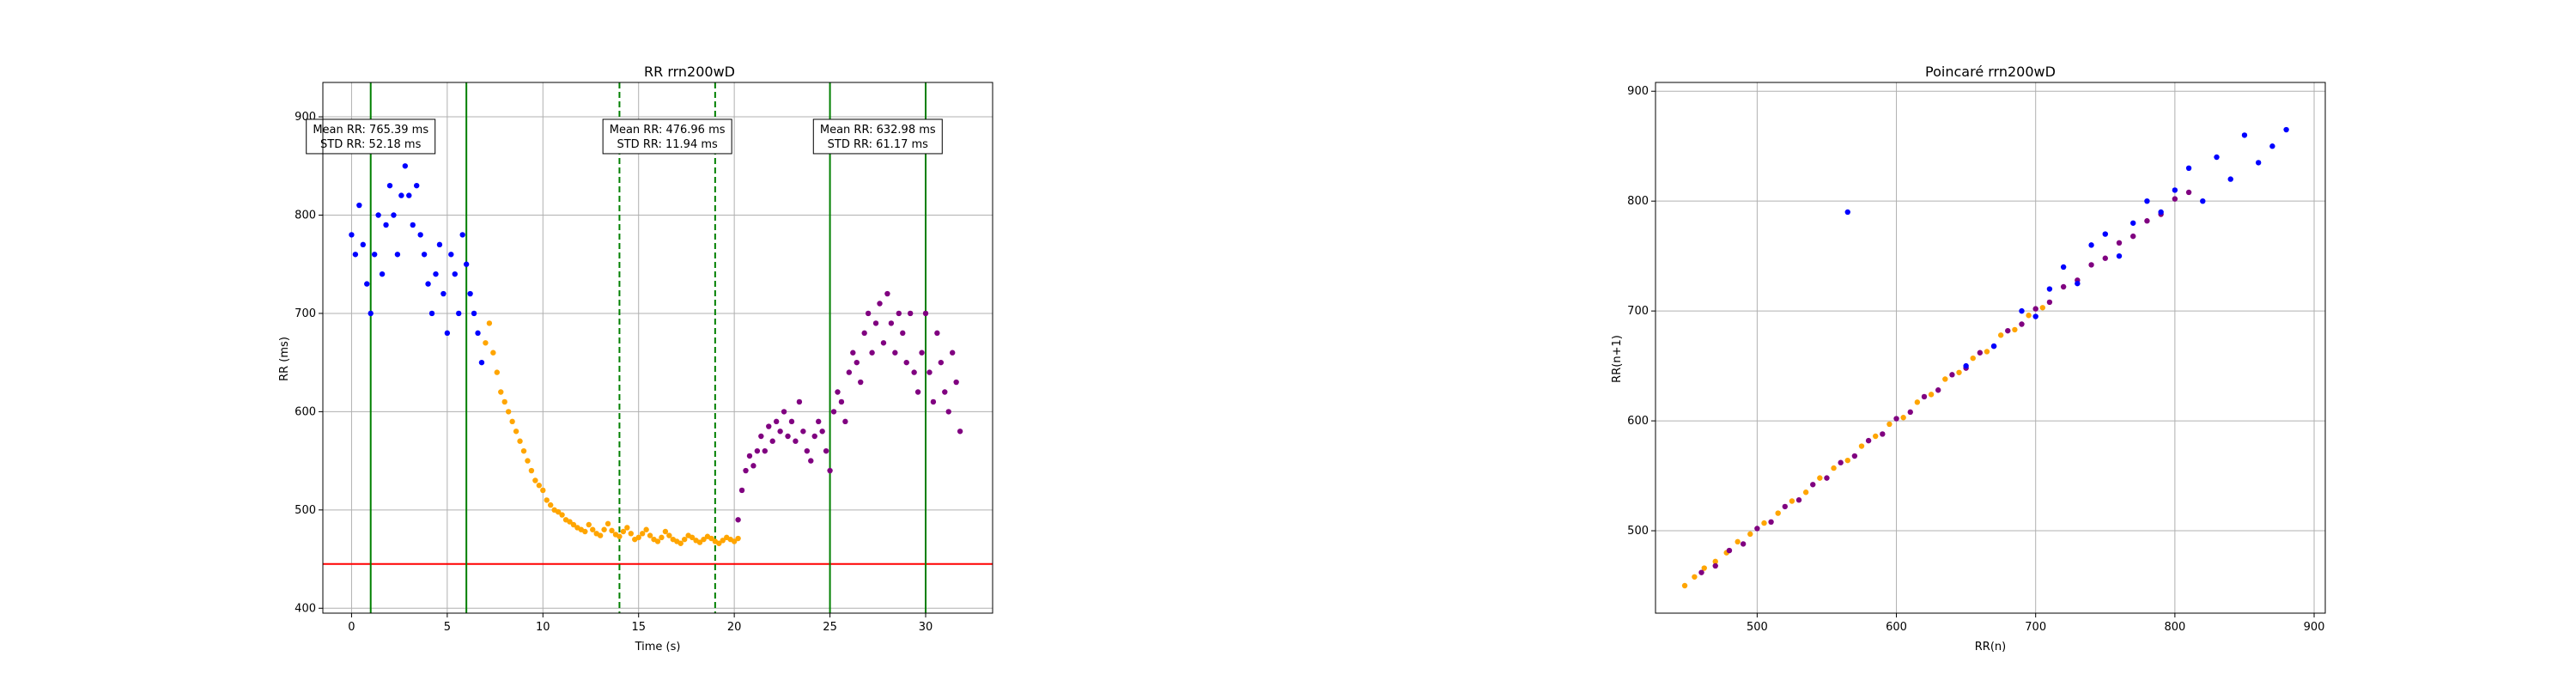 Image resolution: width=2576 pixels, height=687 pixels. What do you see at coordinates (1638, 531) in the screenshot?
I see `poincare-ytick-label: 500` at bounding box center [1638, 531].